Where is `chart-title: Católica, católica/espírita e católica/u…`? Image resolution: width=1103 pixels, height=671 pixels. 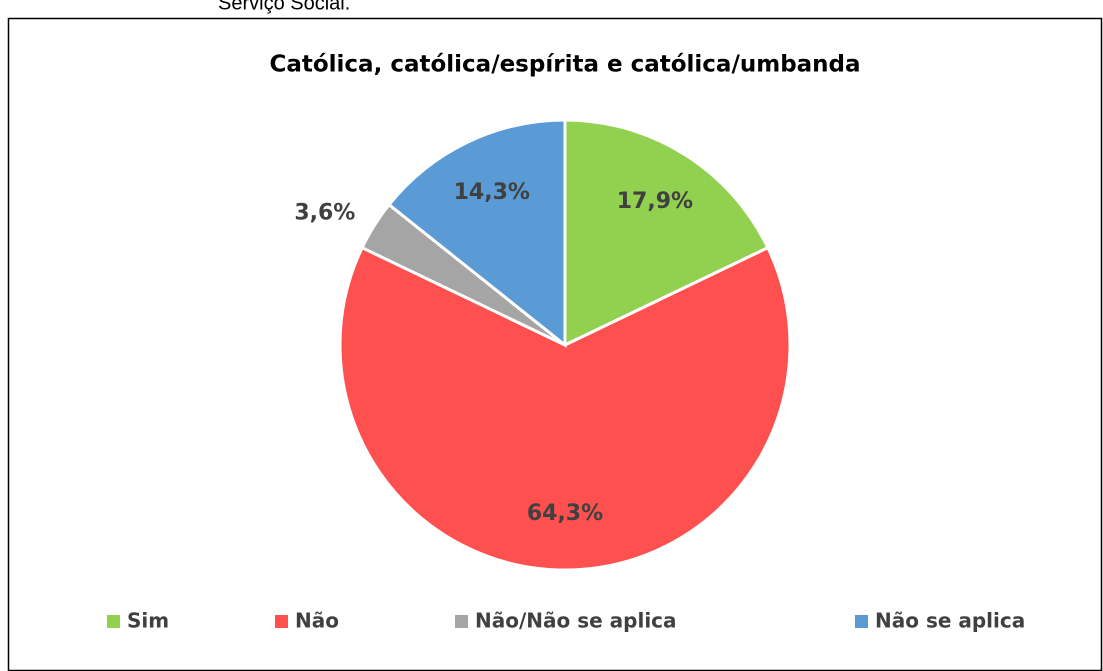 chart-title: Católica, católica/espírita e católica/u… is located at coordinates (564, 65).